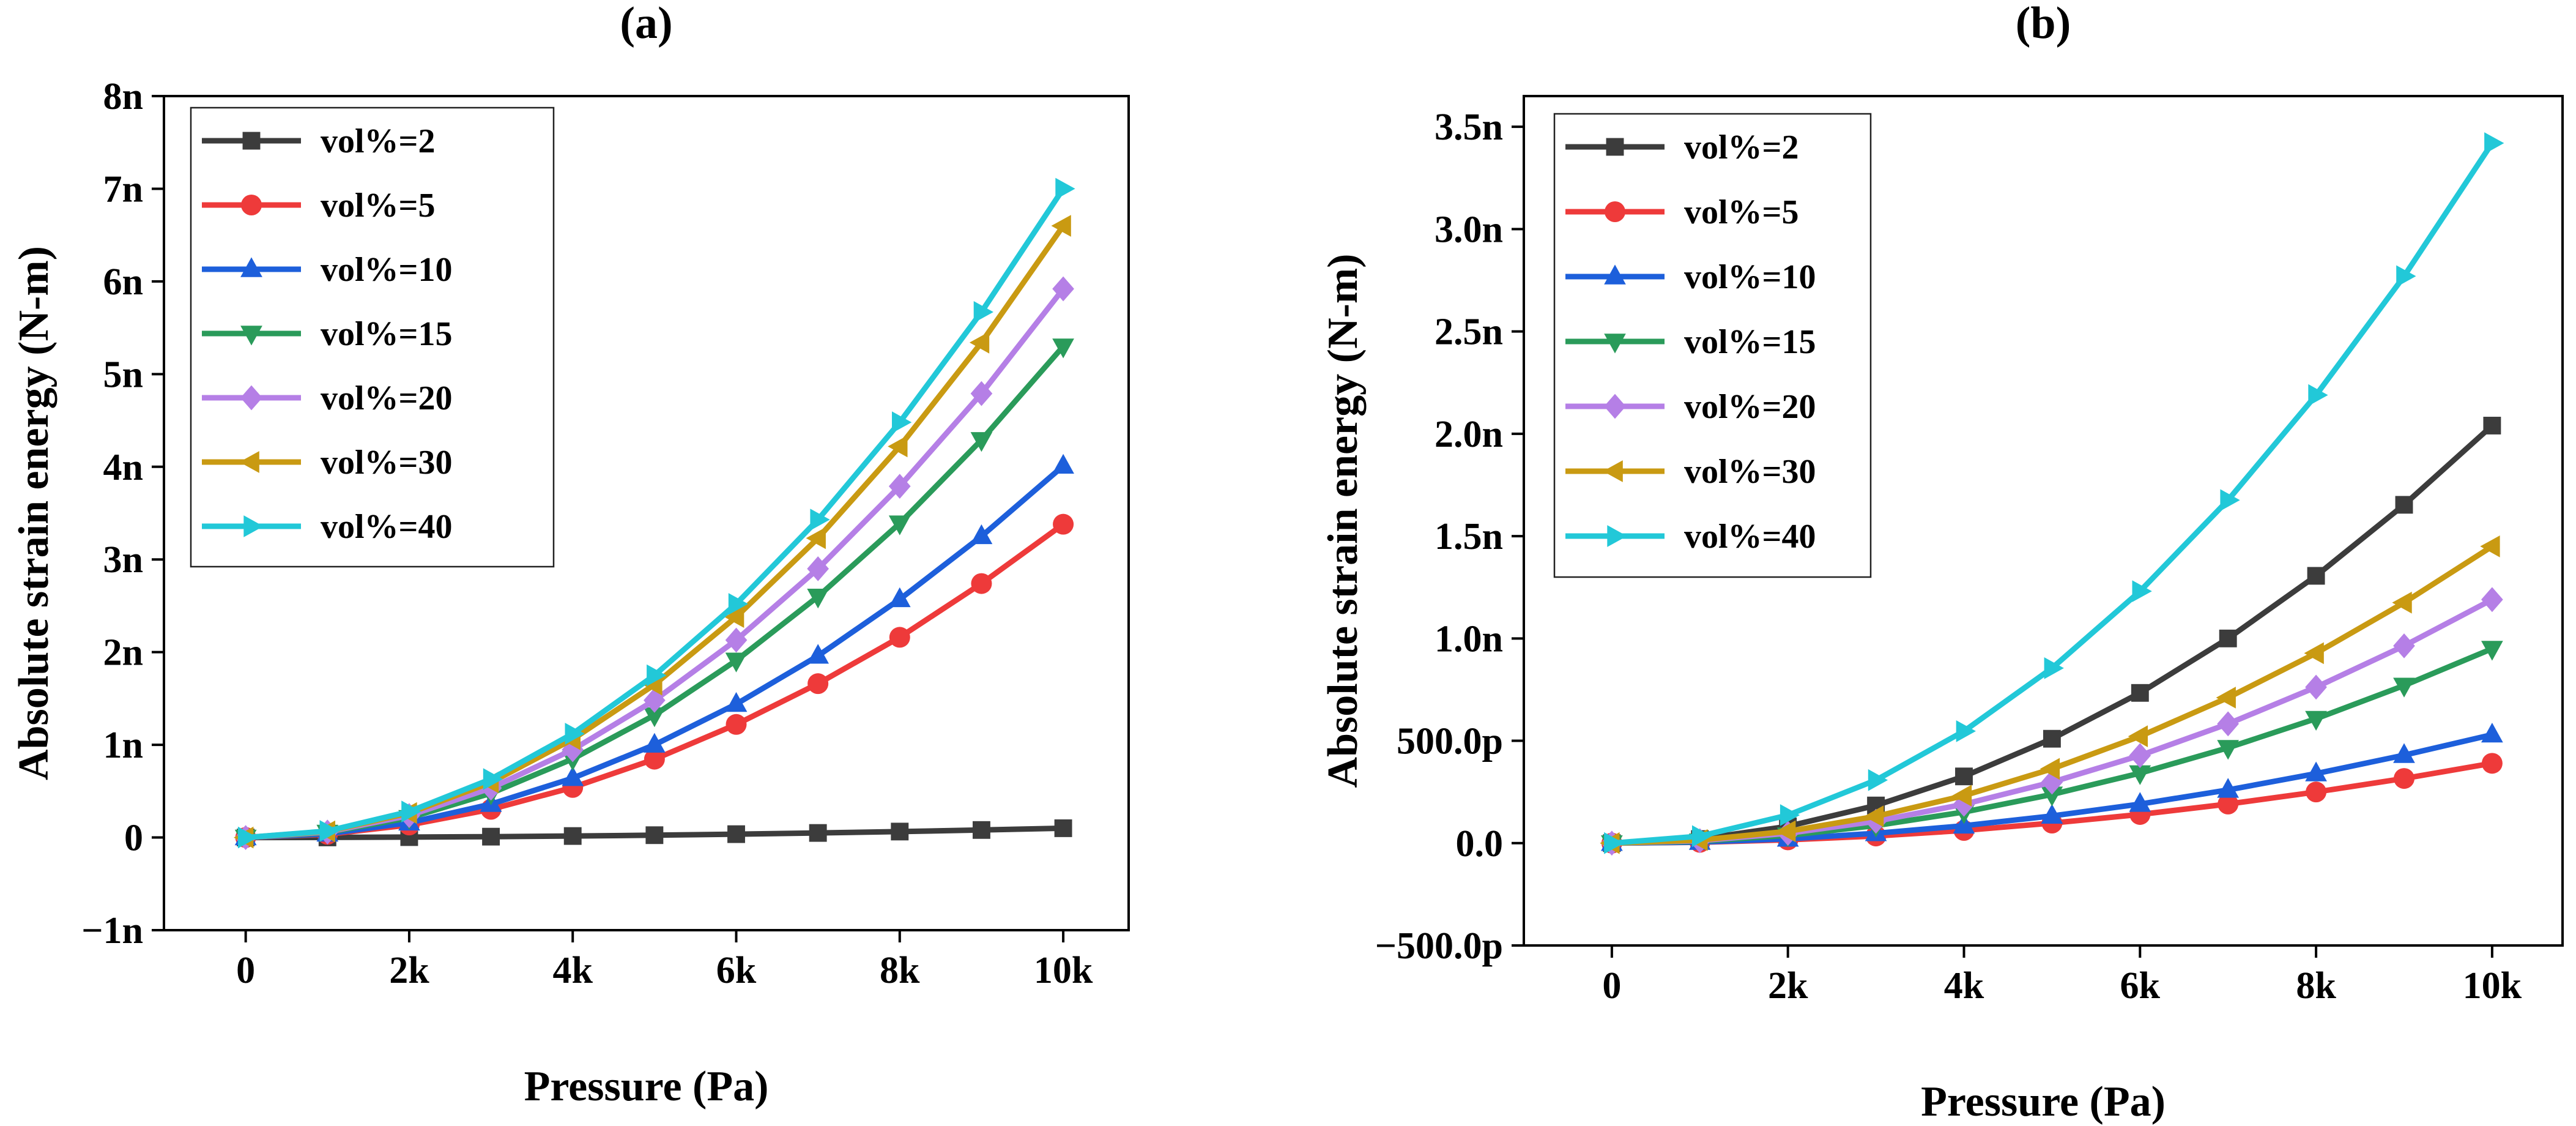  Describe the element at coordinates (409, 970) in the screenshot. I see `x-tick-label: 2k` at that location.